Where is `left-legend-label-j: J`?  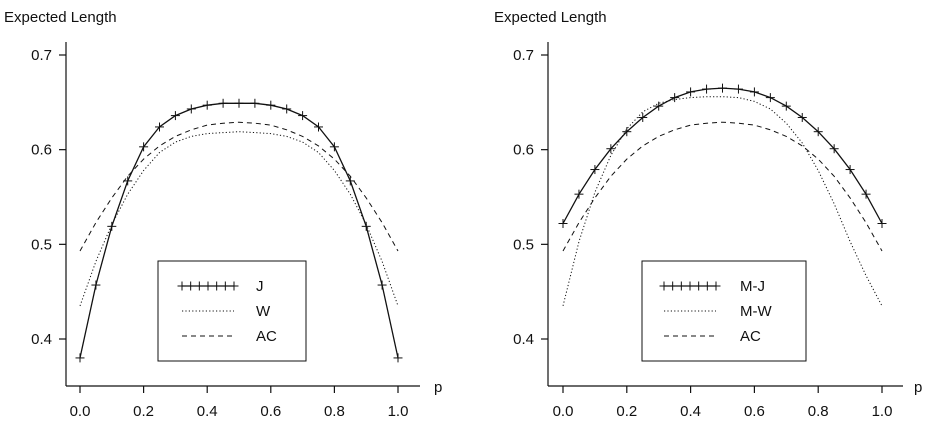 left-legend-label-j: J is located at coordinates (260, 286).